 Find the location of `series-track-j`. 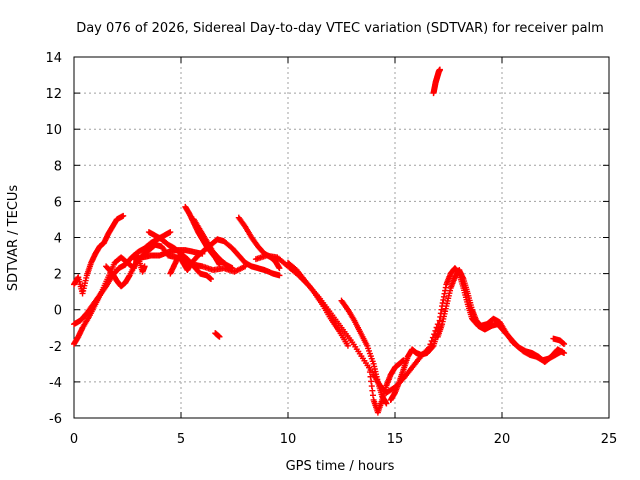

series-track-j is located at coordinates (217, 335).